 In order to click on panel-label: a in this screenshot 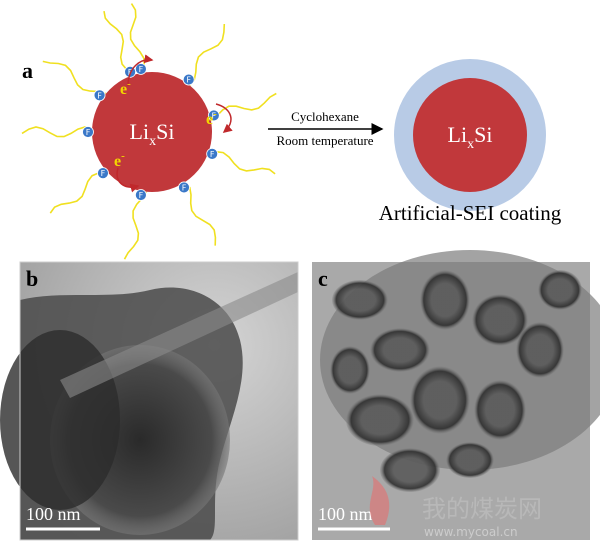, I will do `click(27, 70)`.